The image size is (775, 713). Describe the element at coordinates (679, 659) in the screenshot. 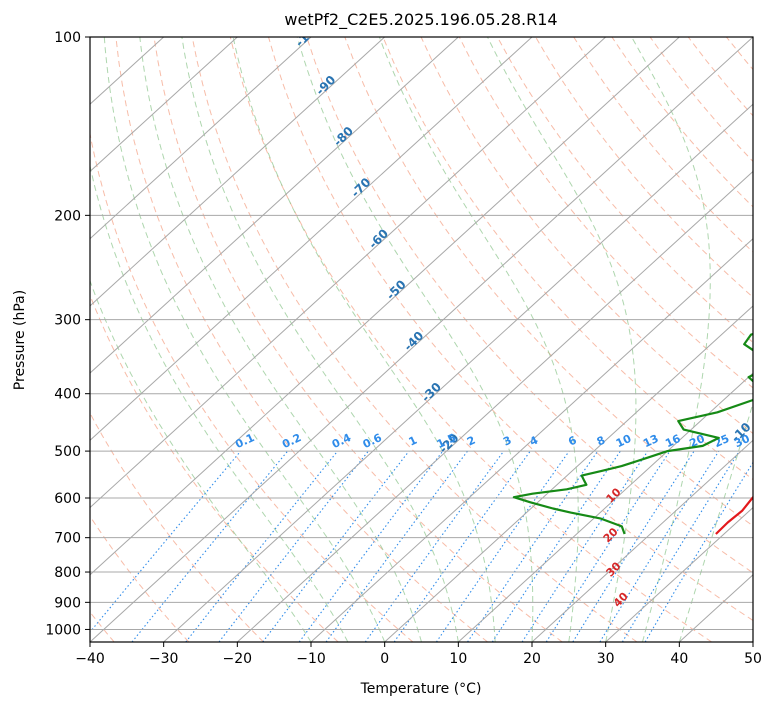

I see `x-tick-label: 40` at that location.